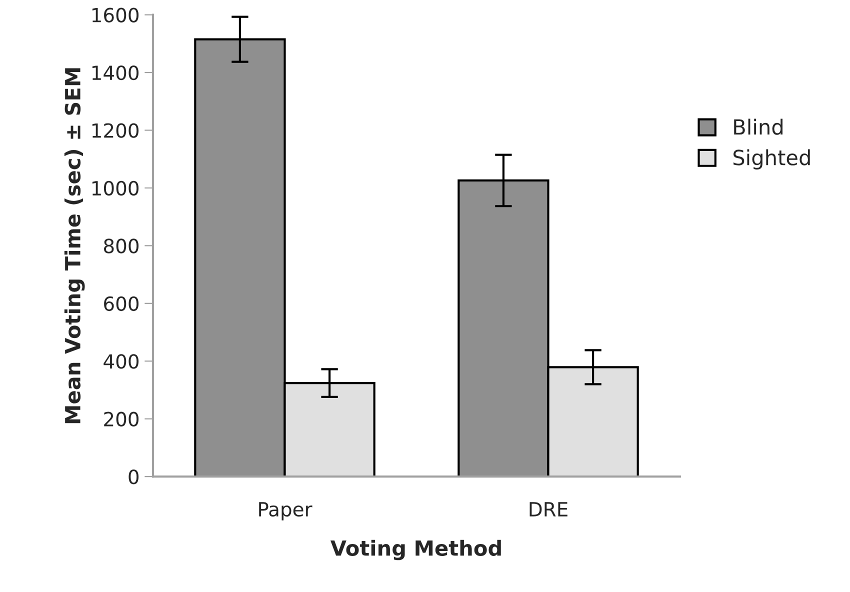 The height and width of the screenshot is (592, 850). Describe the element at coordinates (115, 72) in the screenshot. I see `y-tick-label: 1400` at that location.